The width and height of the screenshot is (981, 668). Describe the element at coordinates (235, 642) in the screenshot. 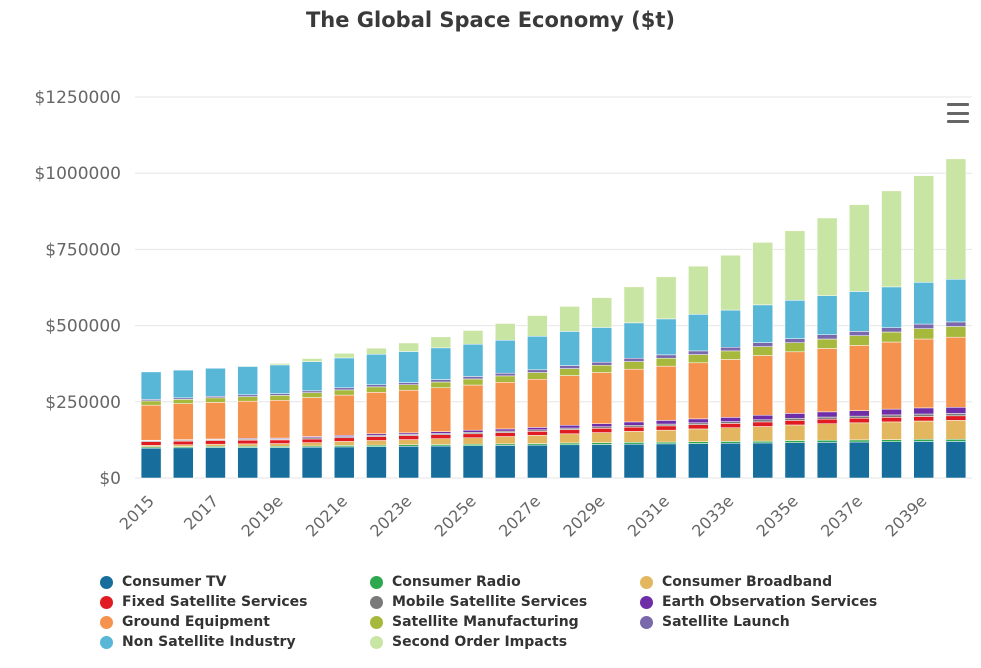

I see `legend-item: Non Satellite Industry` at that location.